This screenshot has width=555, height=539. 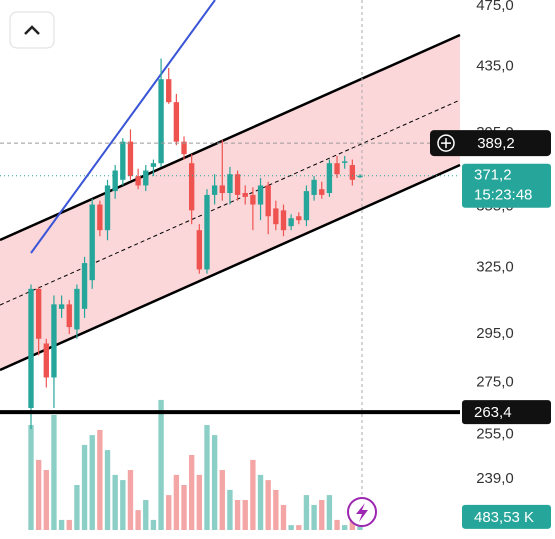 What do you see at coordinates (495, 7) in the screenshot?
I see `y-tick-label: 475,0` at bounding box center [495, 7].